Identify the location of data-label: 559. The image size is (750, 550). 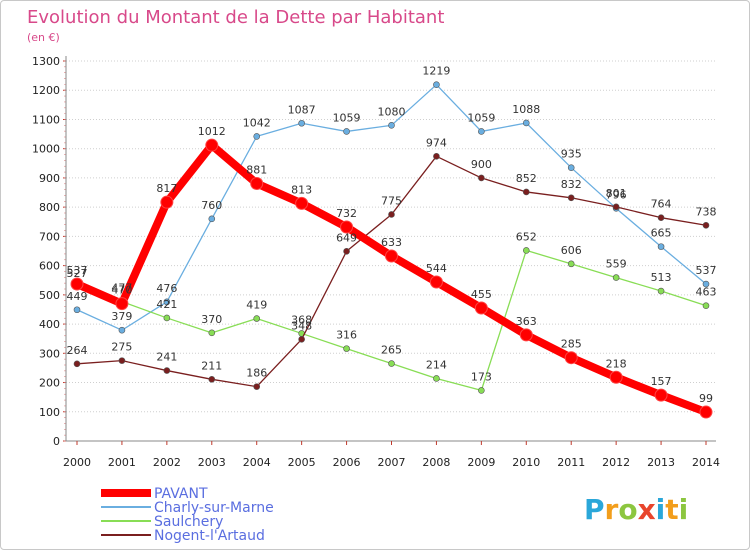
(616, 264).